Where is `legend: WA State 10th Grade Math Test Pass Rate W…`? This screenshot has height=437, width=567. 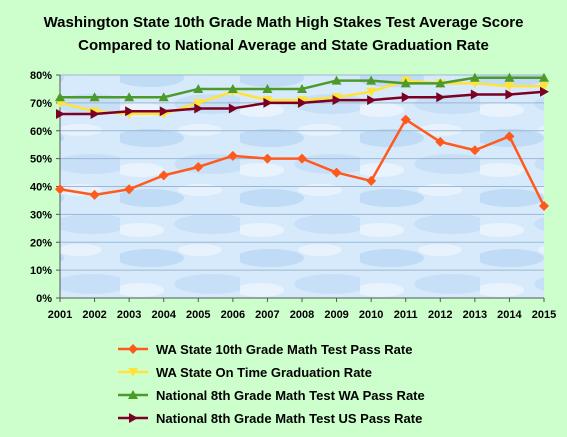 legend: WA State 10th Grade Math Test Pass Rate W… is located at coordinates (271, 384).